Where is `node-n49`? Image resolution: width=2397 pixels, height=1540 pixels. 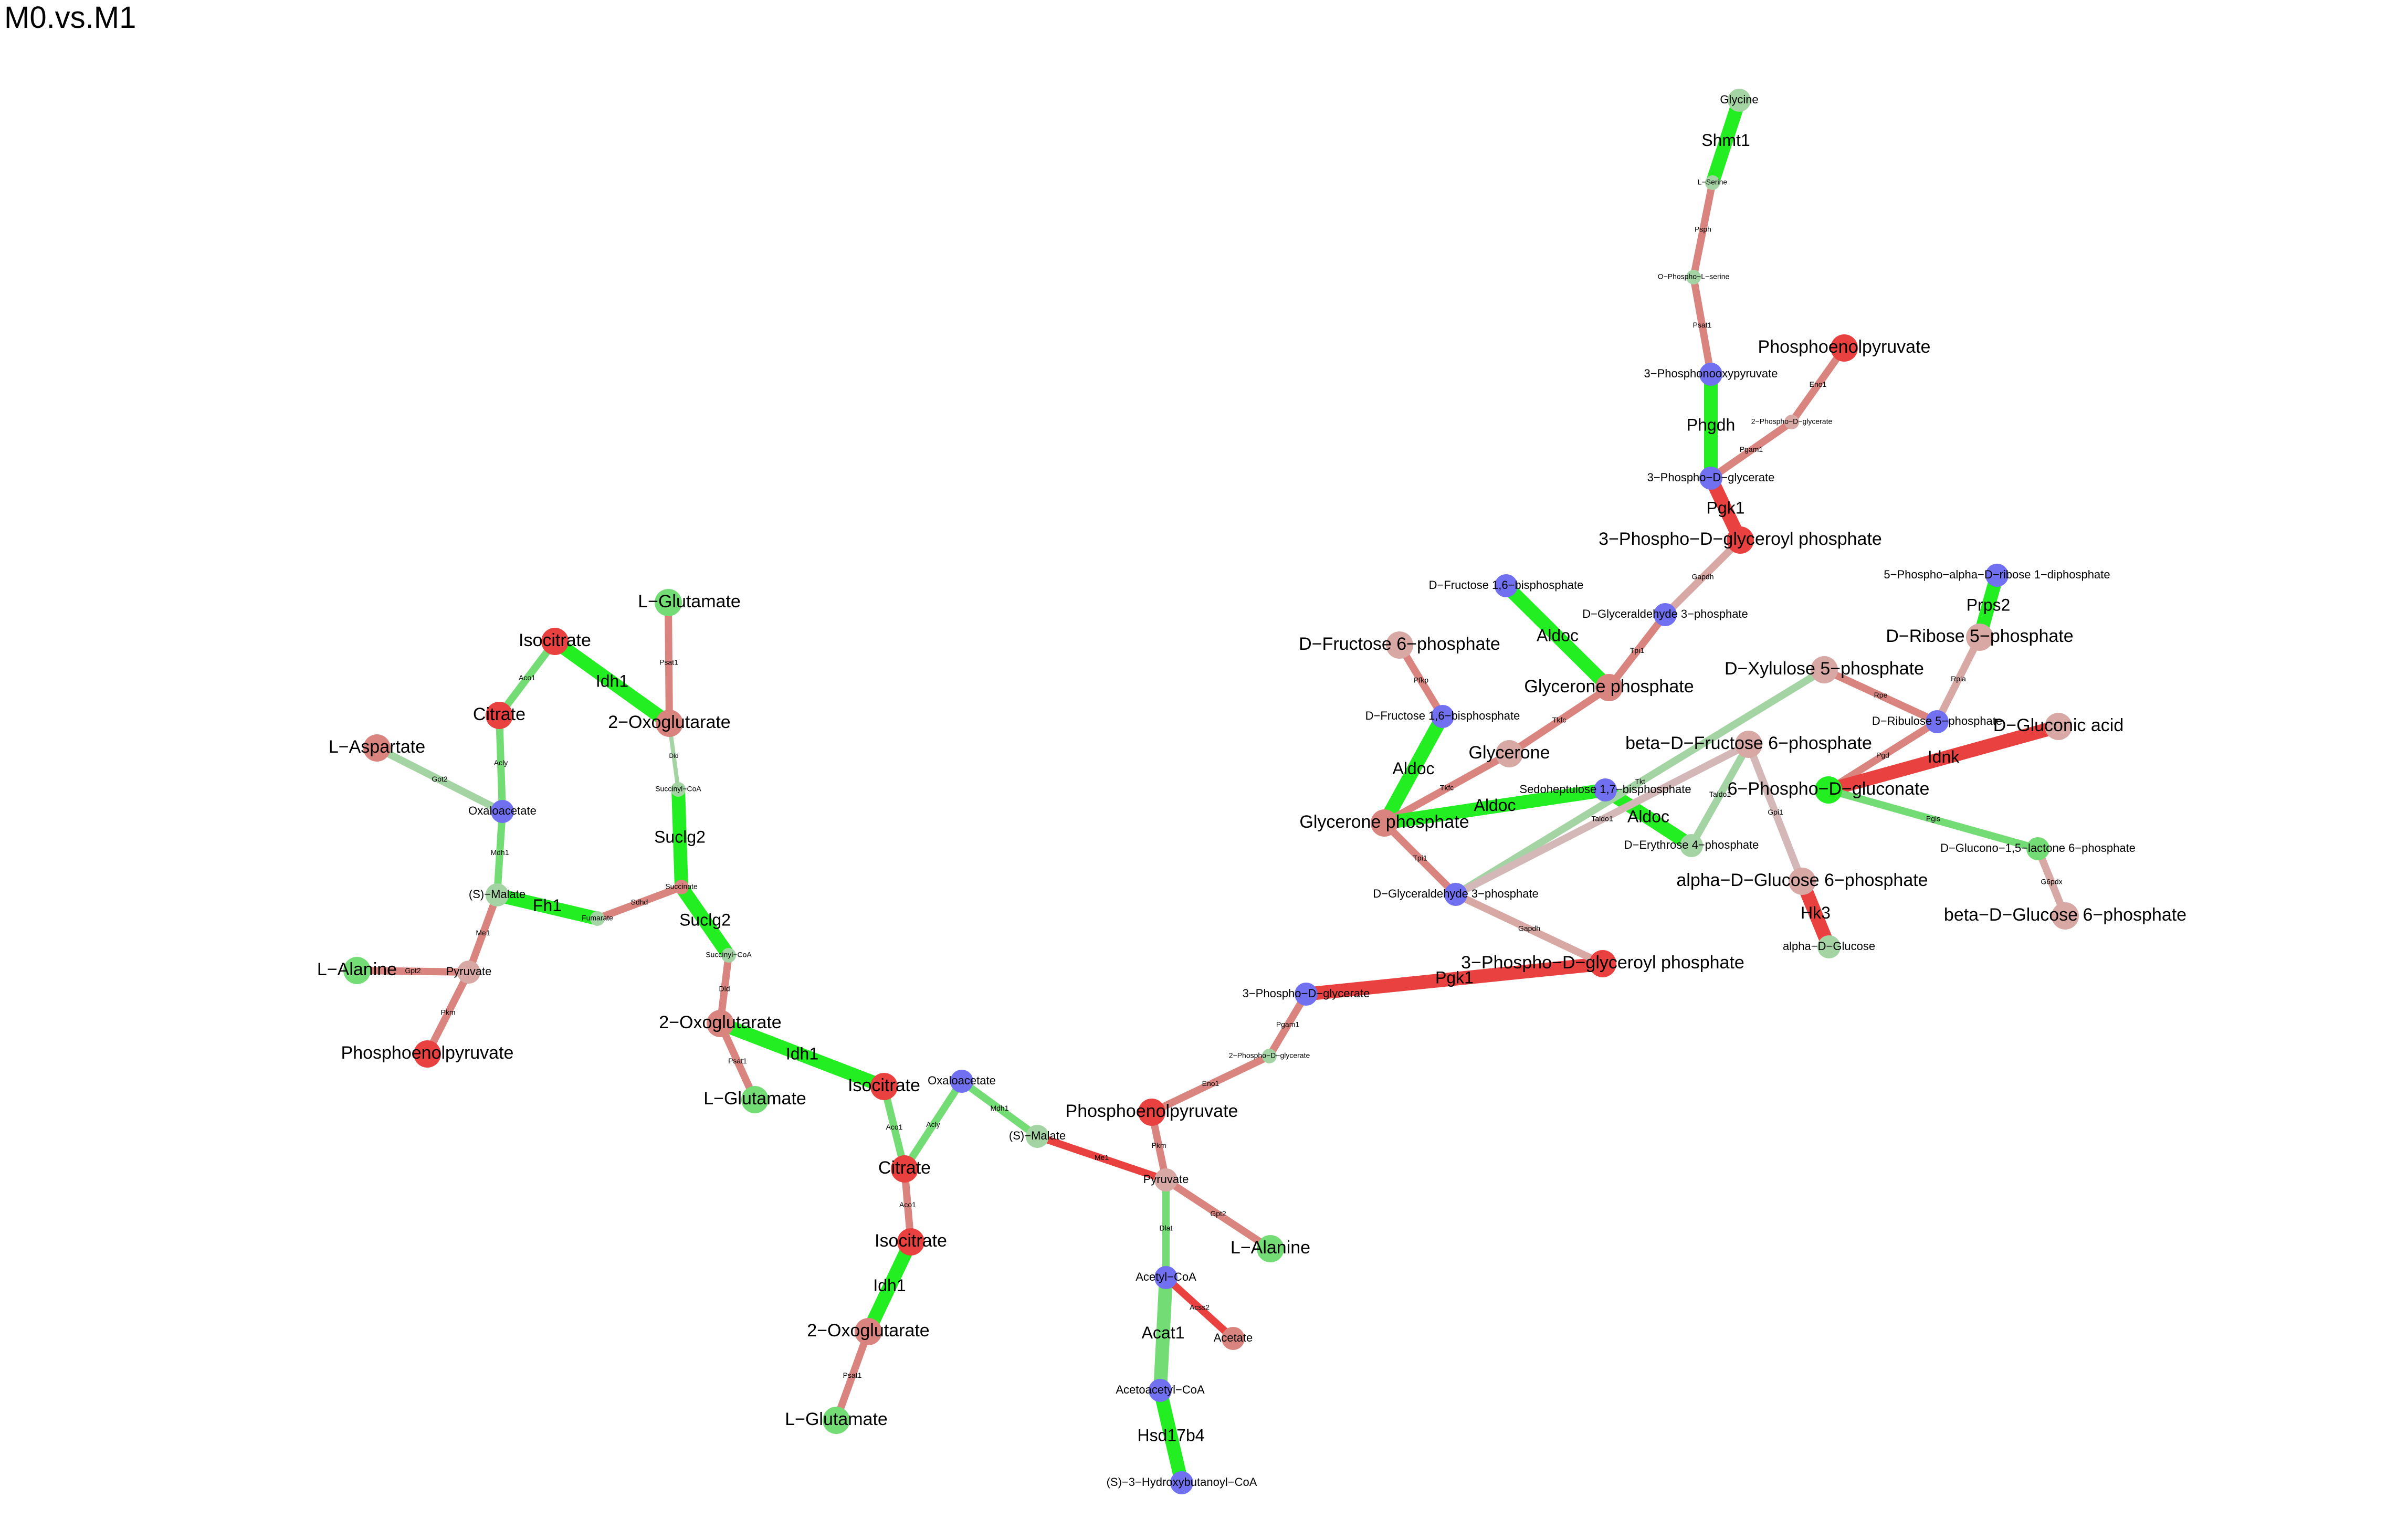 node-n49 is located at coordinates (1938, 721).